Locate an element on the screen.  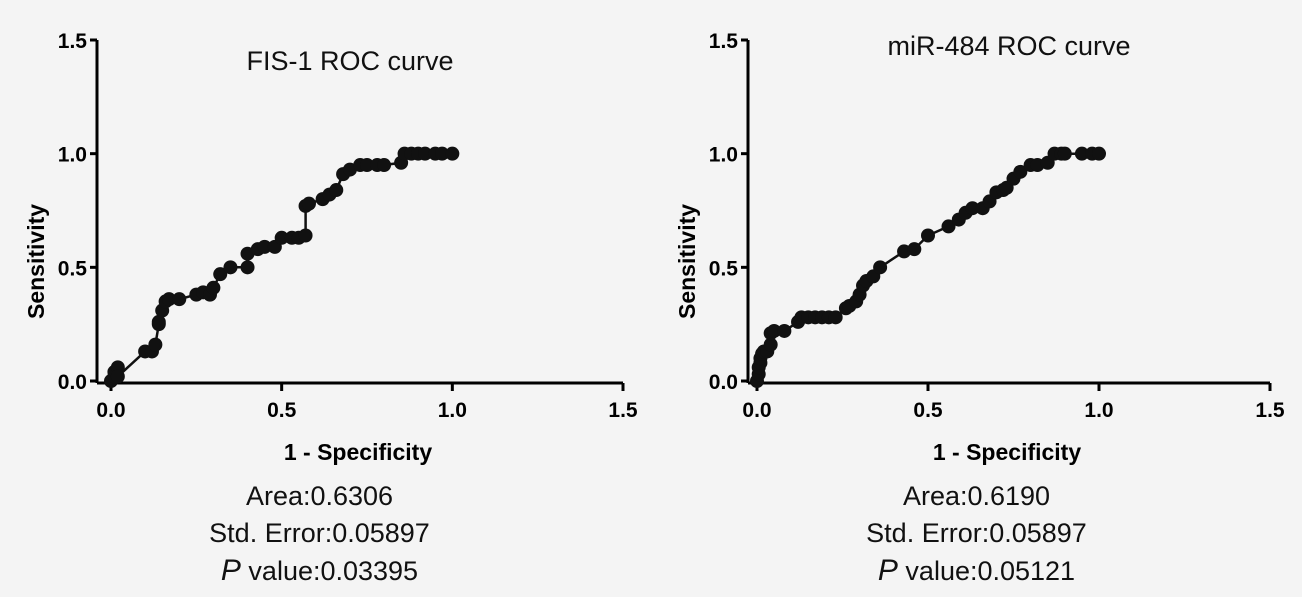
fis1-p-symbol: P is located at coordinates (230, 570).